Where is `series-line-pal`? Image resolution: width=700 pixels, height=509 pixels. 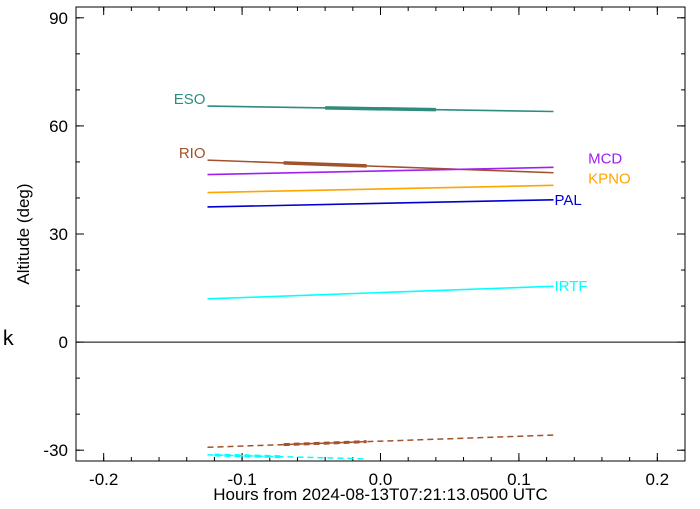
series-line-pal is located at coordinates (380, 203).